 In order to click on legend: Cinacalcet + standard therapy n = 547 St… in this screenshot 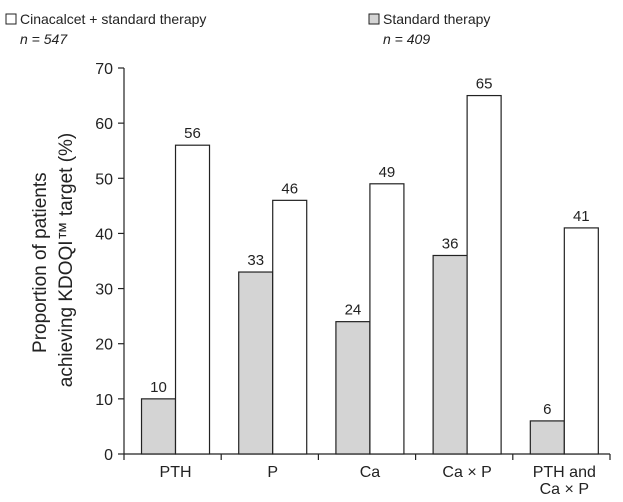, I will do `click(247, 29)`.